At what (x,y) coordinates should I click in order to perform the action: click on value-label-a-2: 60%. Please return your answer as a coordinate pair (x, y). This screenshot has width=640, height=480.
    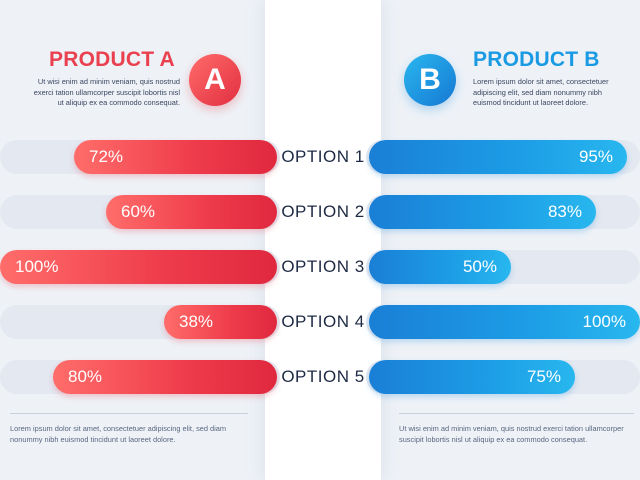
    Looking at the image, I should click on (138, 211).